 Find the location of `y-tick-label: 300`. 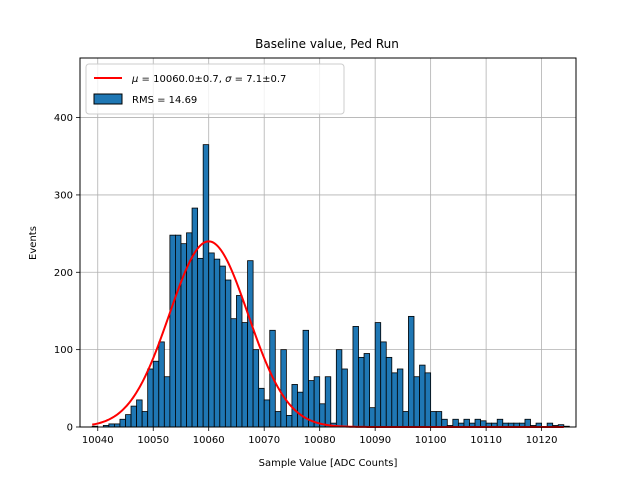

y-tick-label: 300 is located at coordinates (63, 195).